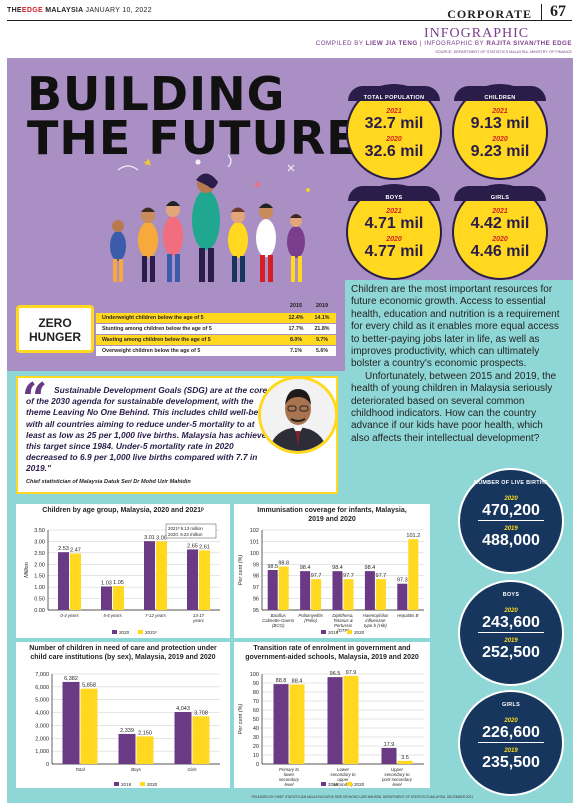 This screenshot has height=811, width=580. I want to click on y-tick-label: 3.00, so click(39, 542).